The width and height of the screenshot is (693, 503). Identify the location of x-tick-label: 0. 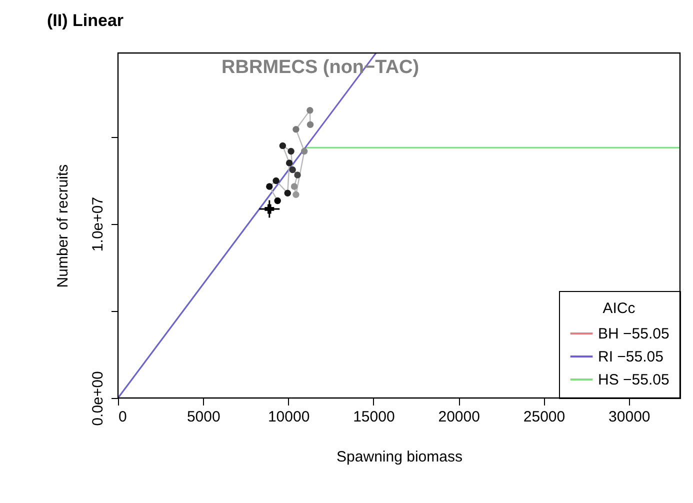
(122, 417).